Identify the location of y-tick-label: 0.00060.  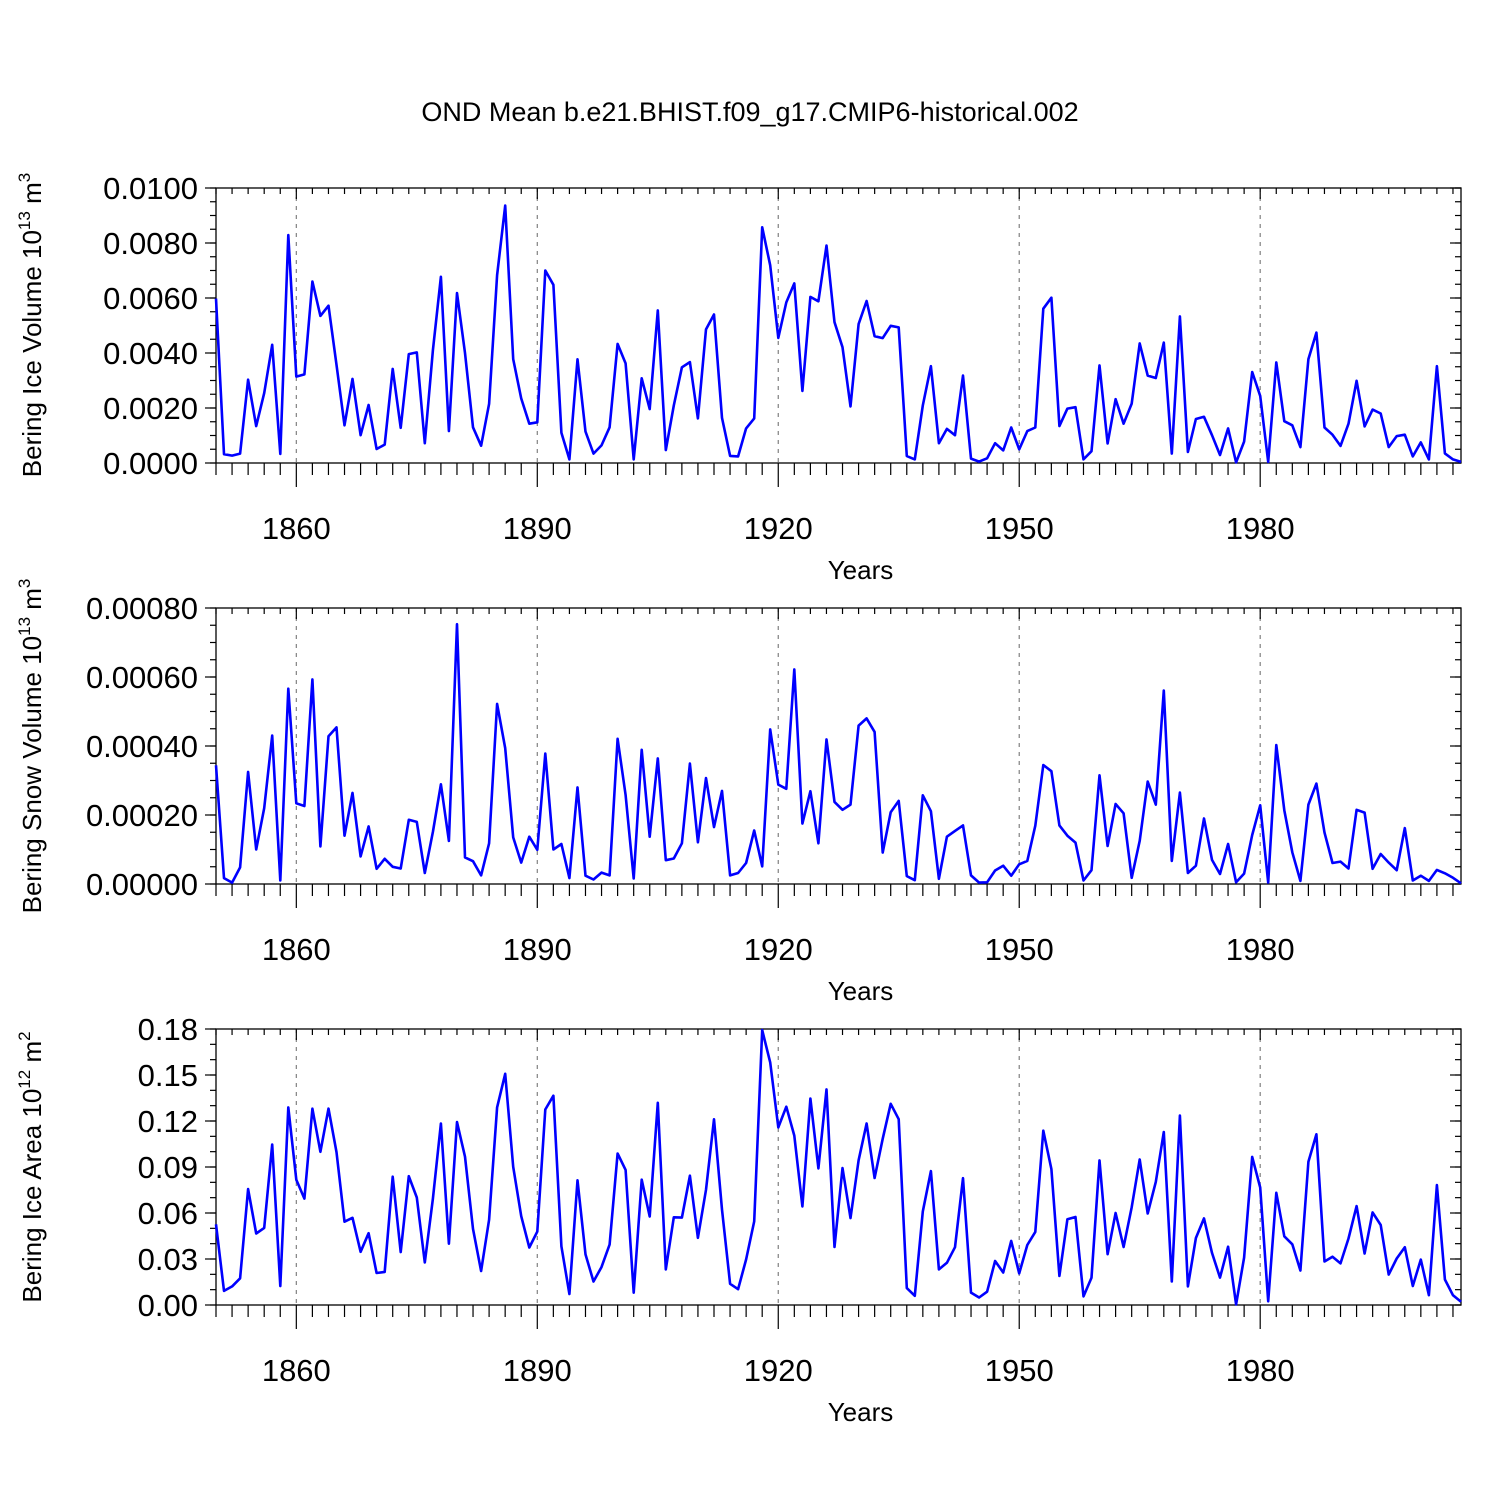
(142, 677).